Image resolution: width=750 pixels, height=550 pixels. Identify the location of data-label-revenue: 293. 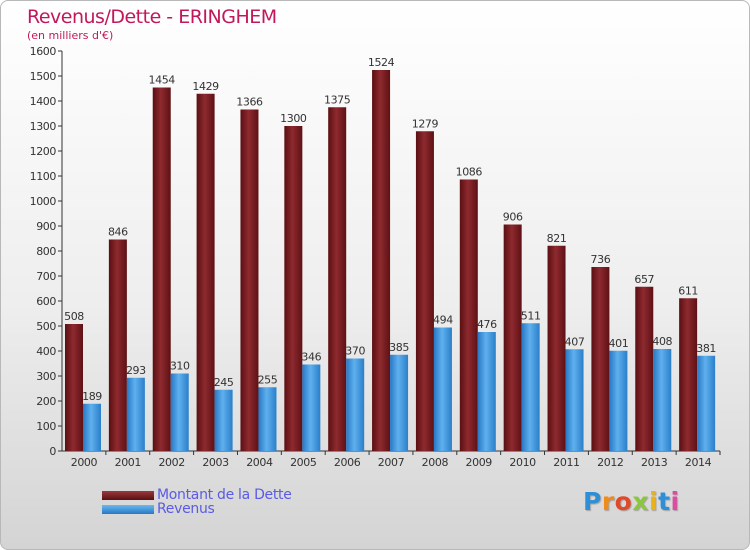
(136, 370).